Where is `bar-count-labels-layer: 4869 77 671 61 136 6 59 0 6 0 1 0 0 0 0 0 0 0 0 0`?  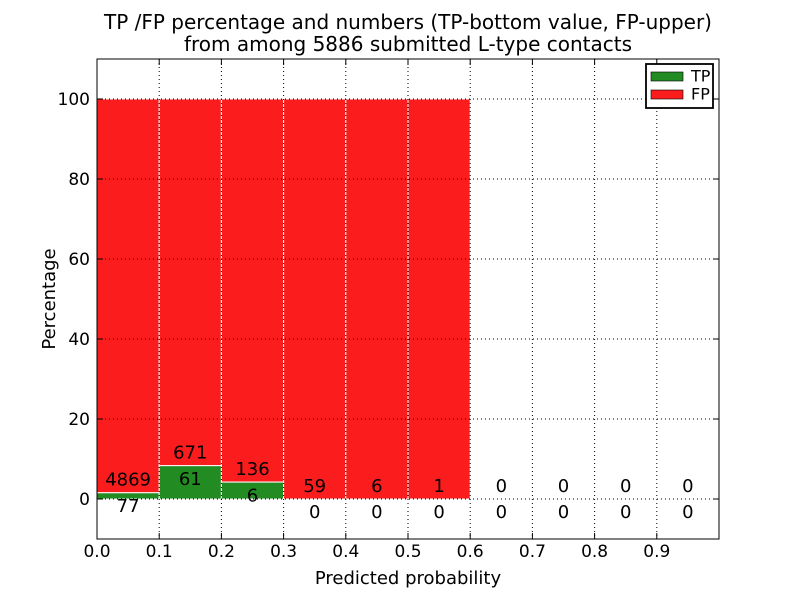 bar-count-labels-layer: 4869 77 671 61 136 6 59 0 6 0 1 0 0 0 0 0 0 0 0 0 is located at coordinates (399, 482).